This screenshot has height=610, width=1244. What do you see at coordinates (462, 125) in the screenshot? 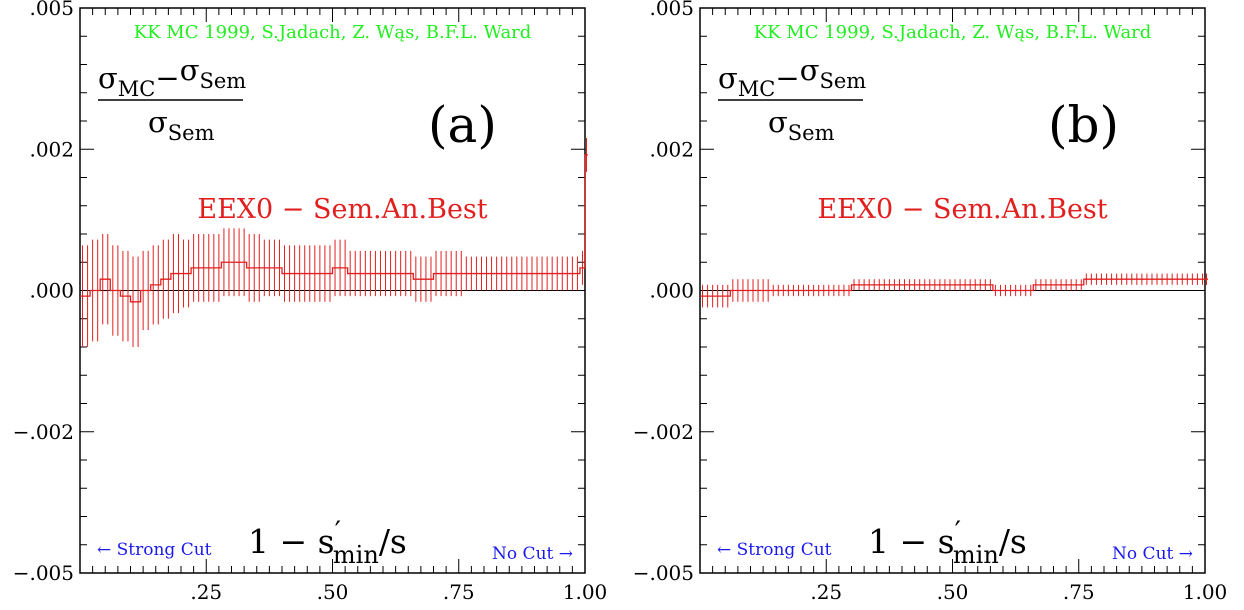
I see `panel-tag: (a)` at bounding box center [462, 125].